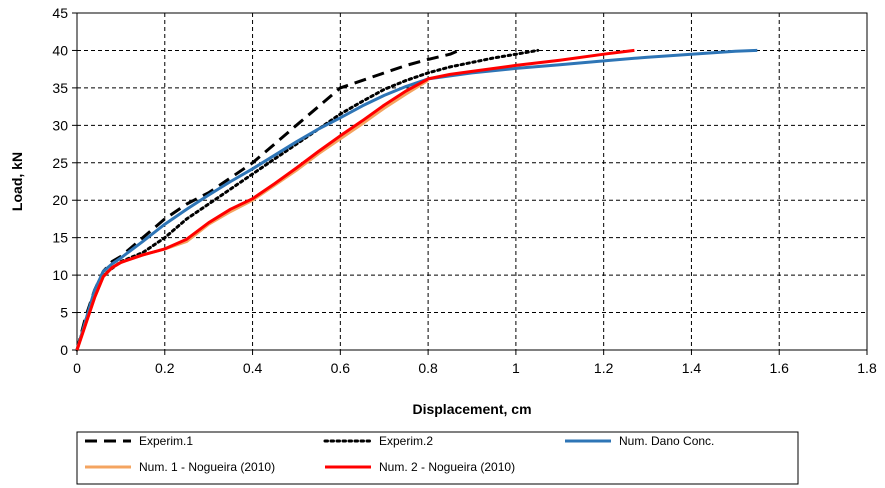 The image size is (885, 488). What do you see at coordinates (428, 368) in the screenshot?
I see `x-tick-label: 0.8` at bounding box center [428, 368].